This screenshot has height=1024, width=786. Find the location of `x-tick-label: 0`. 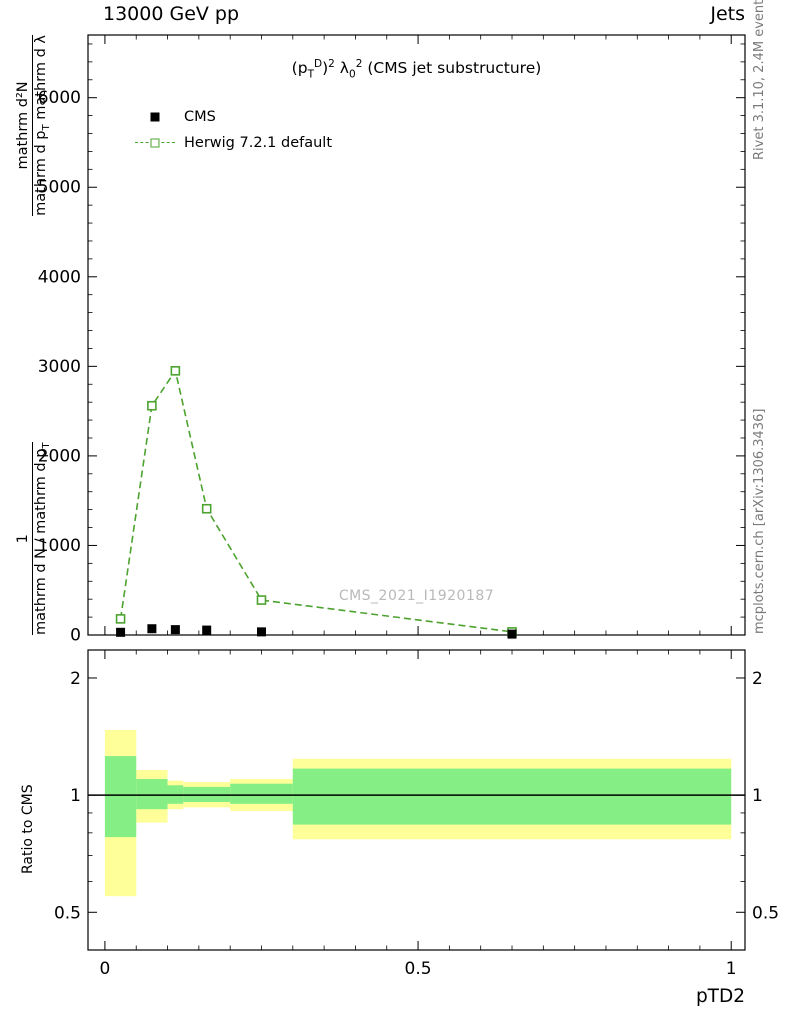

x-tick-label: 0 is located at coordinates (104, 969).